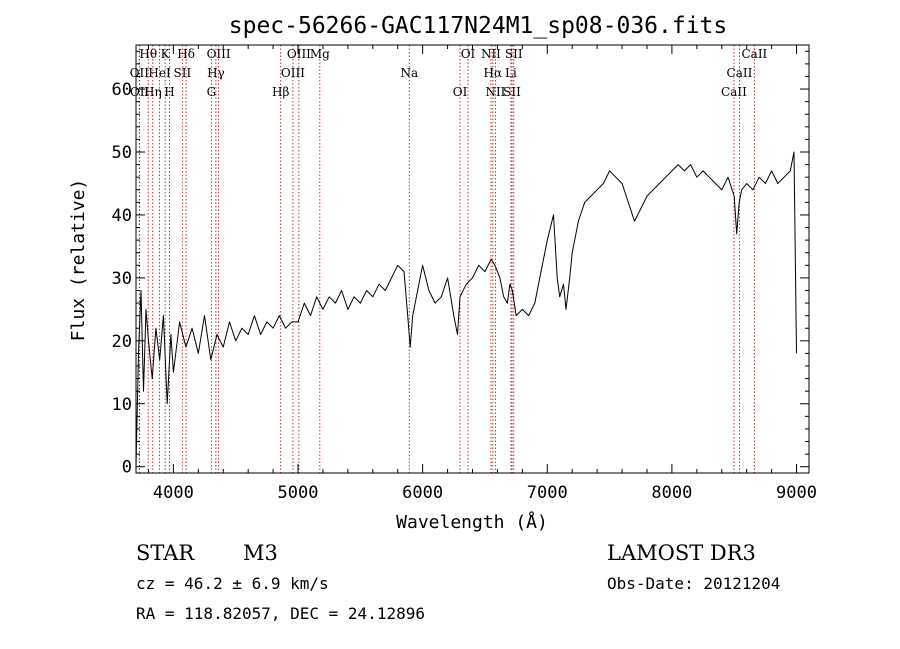  Describe the element at coordinates (165, 553) in the screenshot. I see `object-class: STAR` at that location.